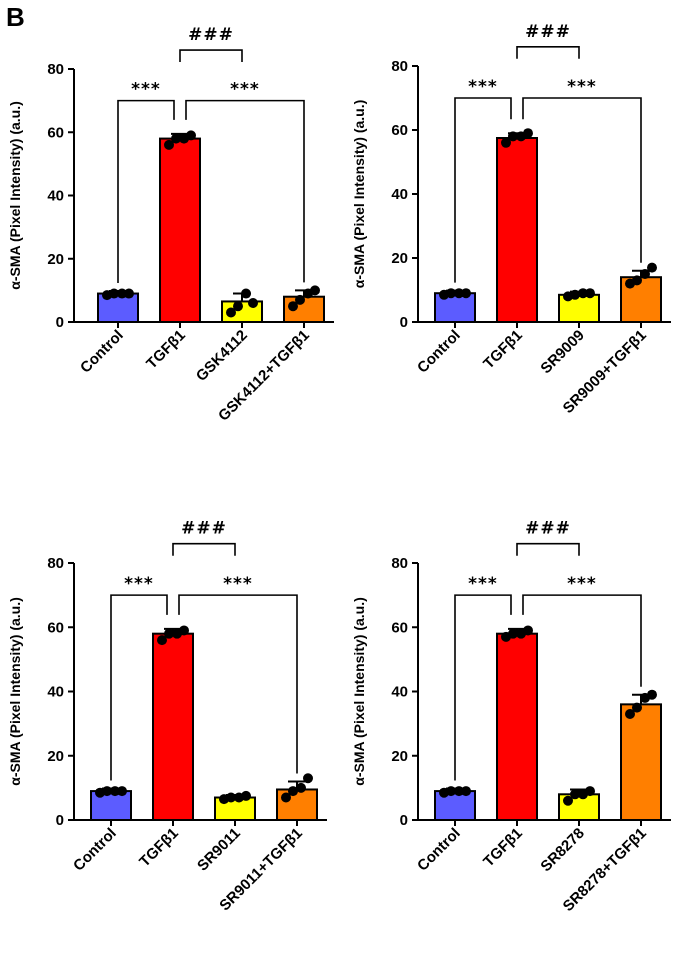 The image size is (678, 959). Describe the element at coordinates (55, 196) in the screenshot. I see `y-tick-label: 40` at that location.